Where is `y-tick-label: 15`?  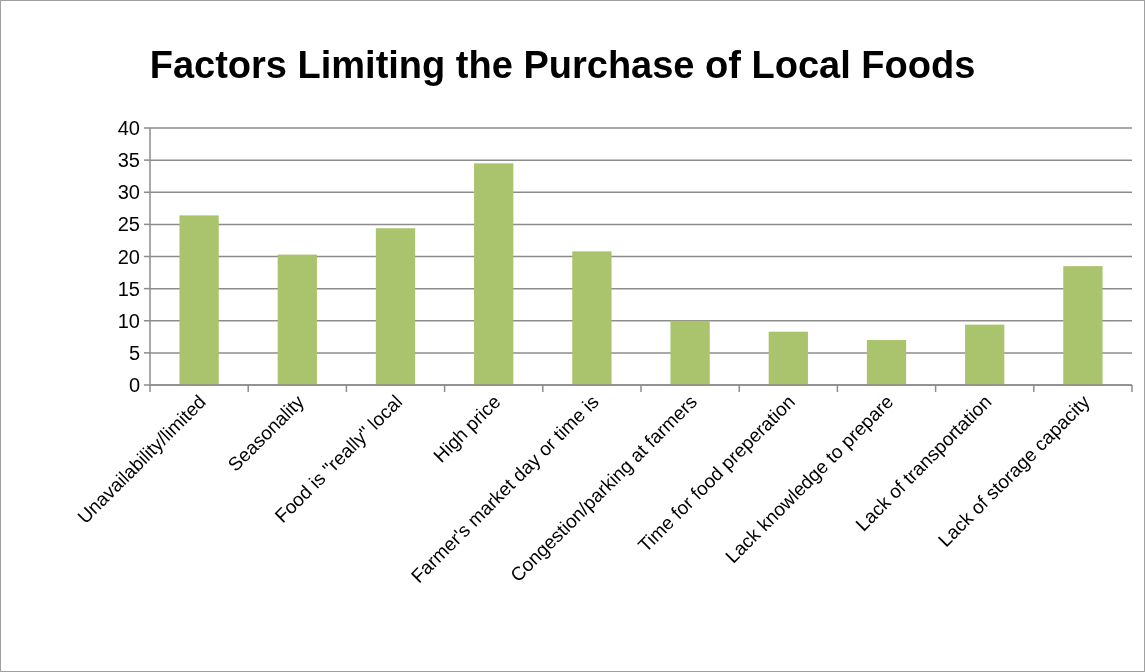 y-tick-label: 15 is located at coordinates (128, 288).